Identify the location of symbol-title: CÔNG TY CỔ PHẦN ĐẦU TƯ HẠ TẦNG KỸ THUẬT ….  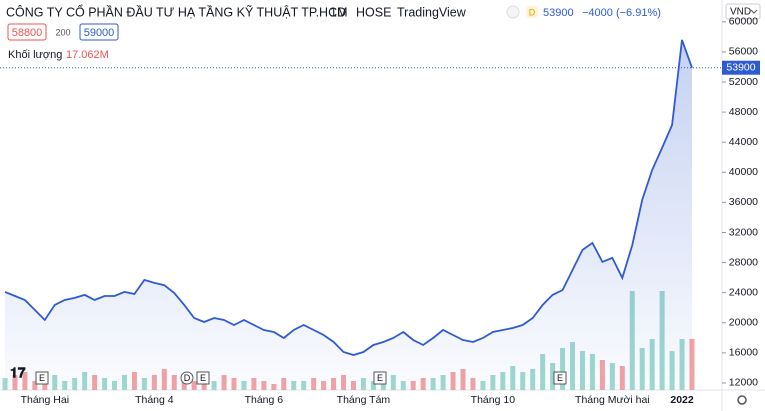
(177, 11).